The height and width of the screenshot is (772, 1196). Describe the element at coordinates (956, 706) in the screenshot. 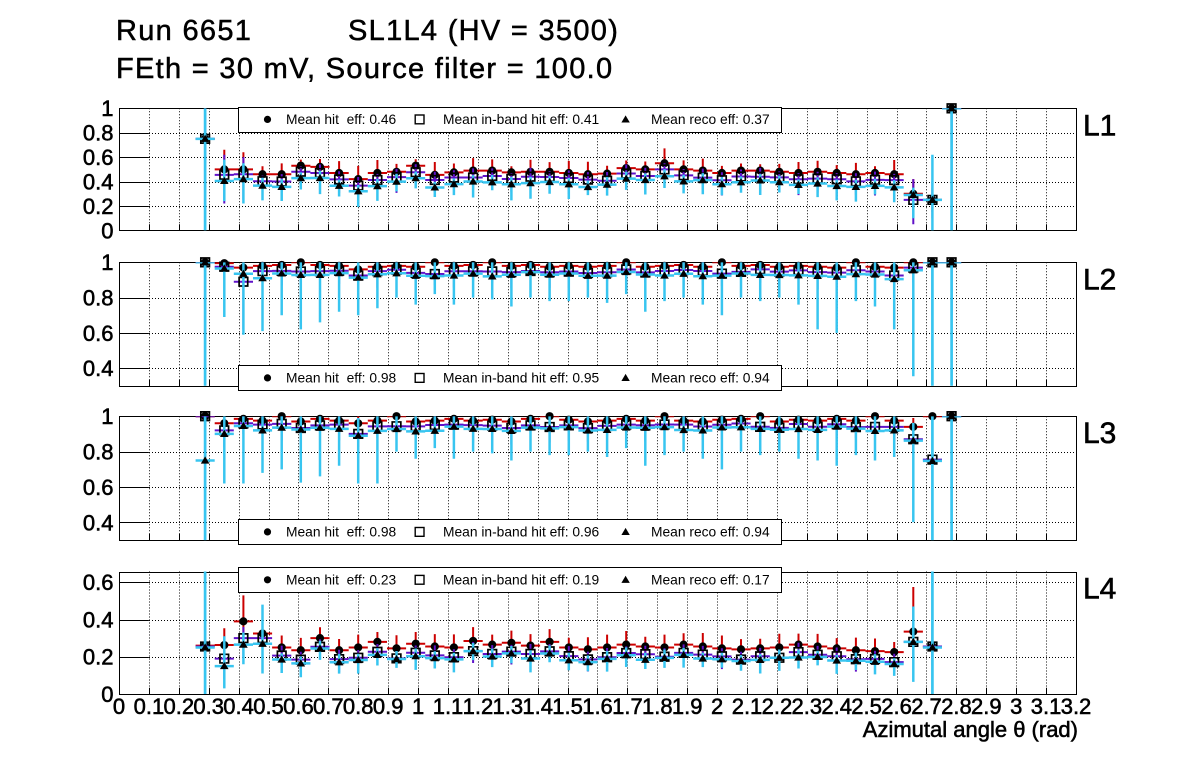

I see `svg-text: 2.8` at that location.